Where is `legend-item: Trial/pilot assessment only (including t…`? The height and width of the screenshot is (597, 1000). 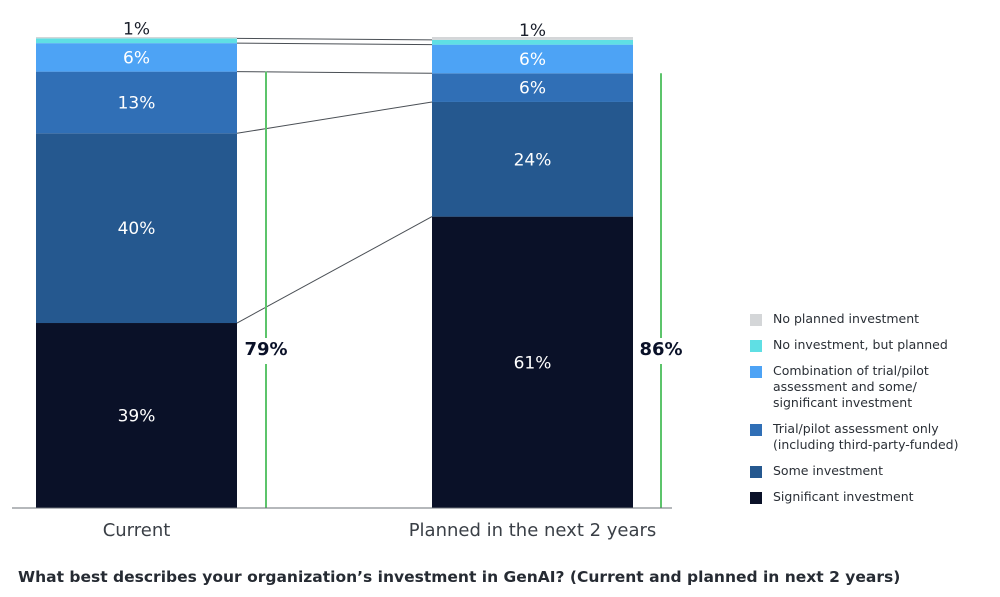 legend-item: Trial/pilot assessment only (including t… is located at coordinates (872, 437).